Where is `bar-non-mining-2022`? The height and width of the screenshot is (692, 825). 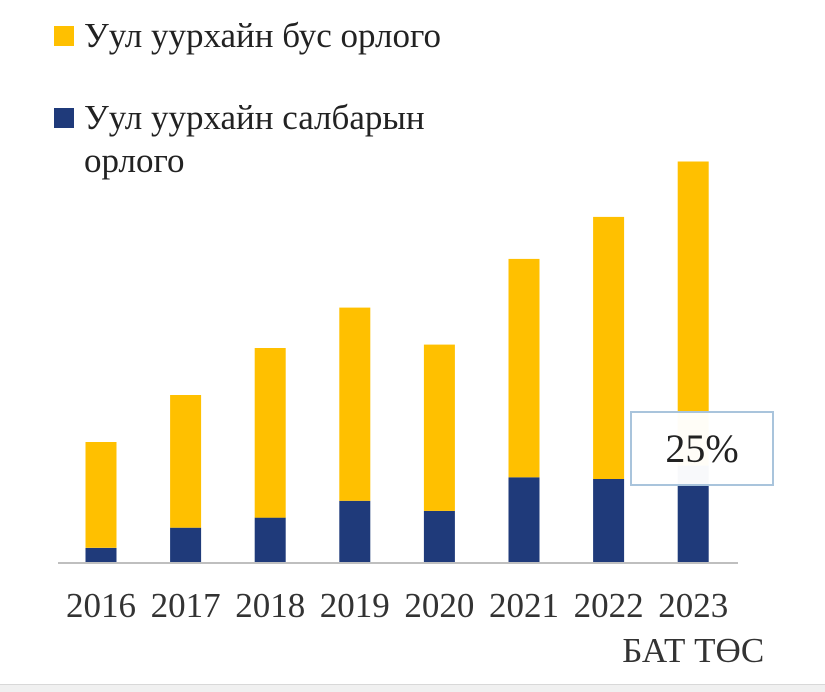
bar-non-mining-2022 is located at coordinates (609, 347).